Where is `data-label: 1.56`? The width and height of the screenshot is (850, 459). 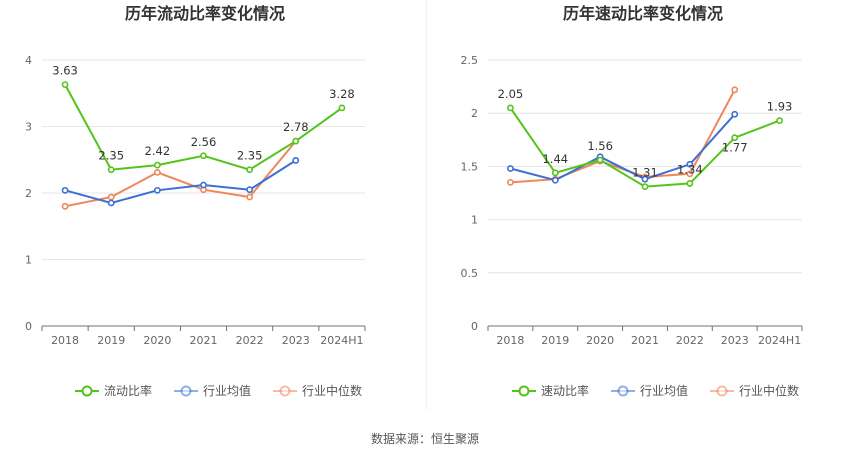 data-label: 1.56 is located at coordinates (600, 146).